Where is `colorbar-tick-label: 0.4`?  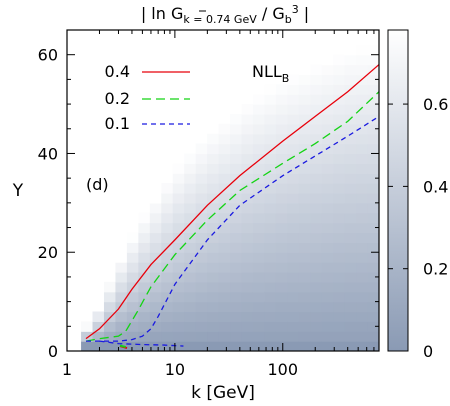
colorbar-tick-label: 0.4 is located at coordinates (435, 186).